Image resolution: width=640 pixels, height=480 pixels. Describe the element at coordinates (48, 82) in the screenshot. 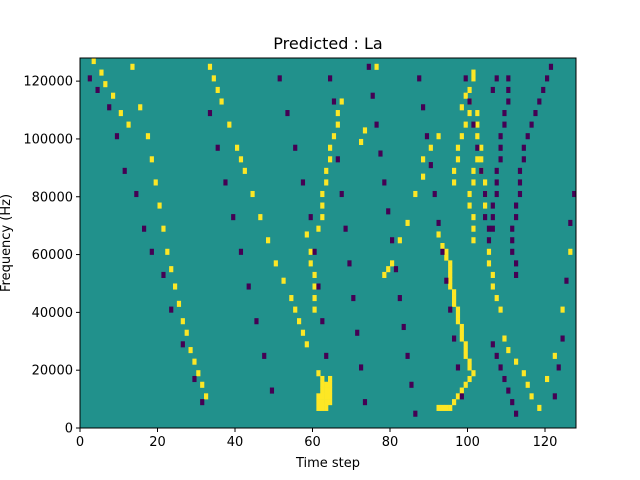

I see `y-tick-label: 120000` at that location.